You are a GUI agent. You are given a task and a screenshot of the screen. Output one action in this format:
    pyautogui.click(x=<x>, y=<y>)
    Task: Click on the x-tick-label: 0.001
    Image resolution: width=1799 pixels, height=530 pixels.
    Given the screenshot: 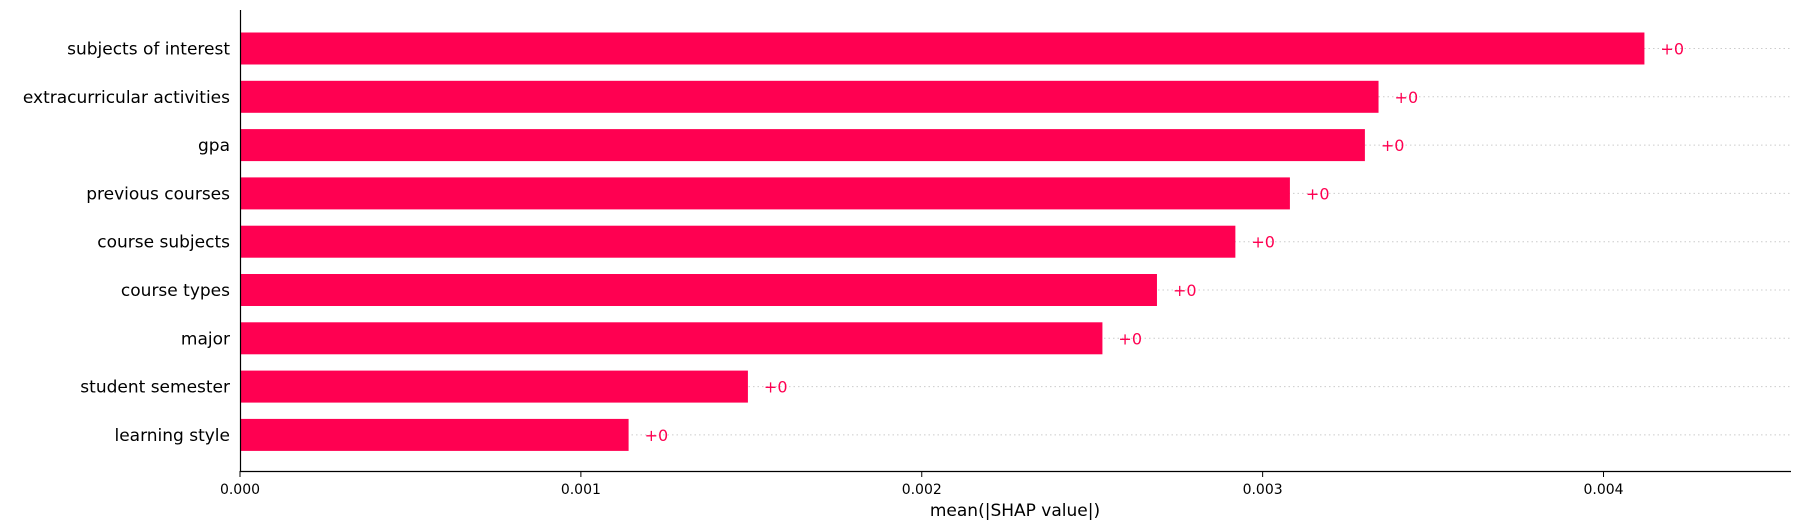 What is the action you would take?
    pyautogui.click(x=581, y=490)
    